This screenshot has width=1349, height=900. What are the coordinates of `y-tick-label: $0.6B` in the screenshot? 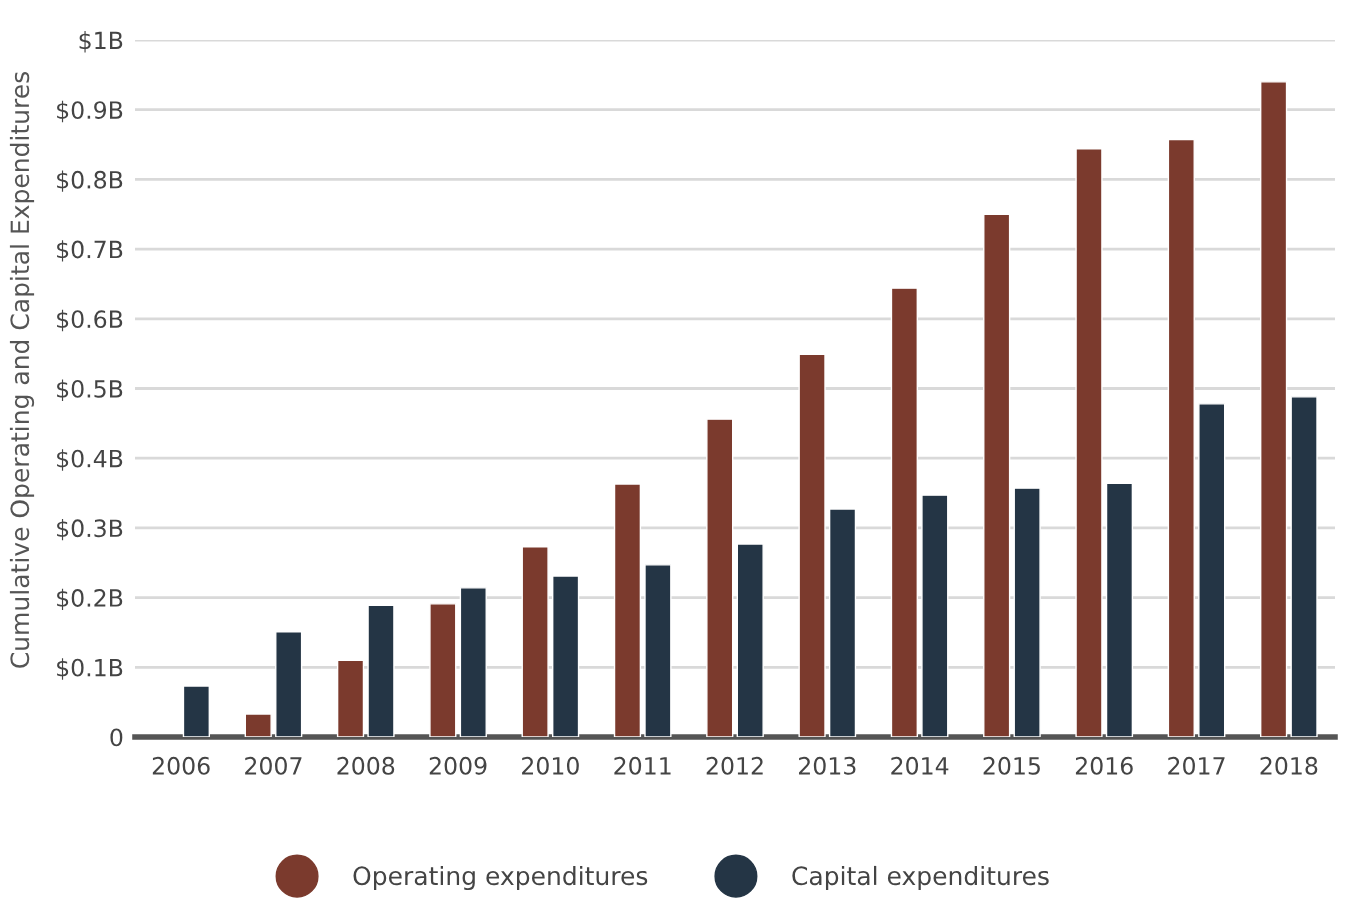 It's located at (90, 320).